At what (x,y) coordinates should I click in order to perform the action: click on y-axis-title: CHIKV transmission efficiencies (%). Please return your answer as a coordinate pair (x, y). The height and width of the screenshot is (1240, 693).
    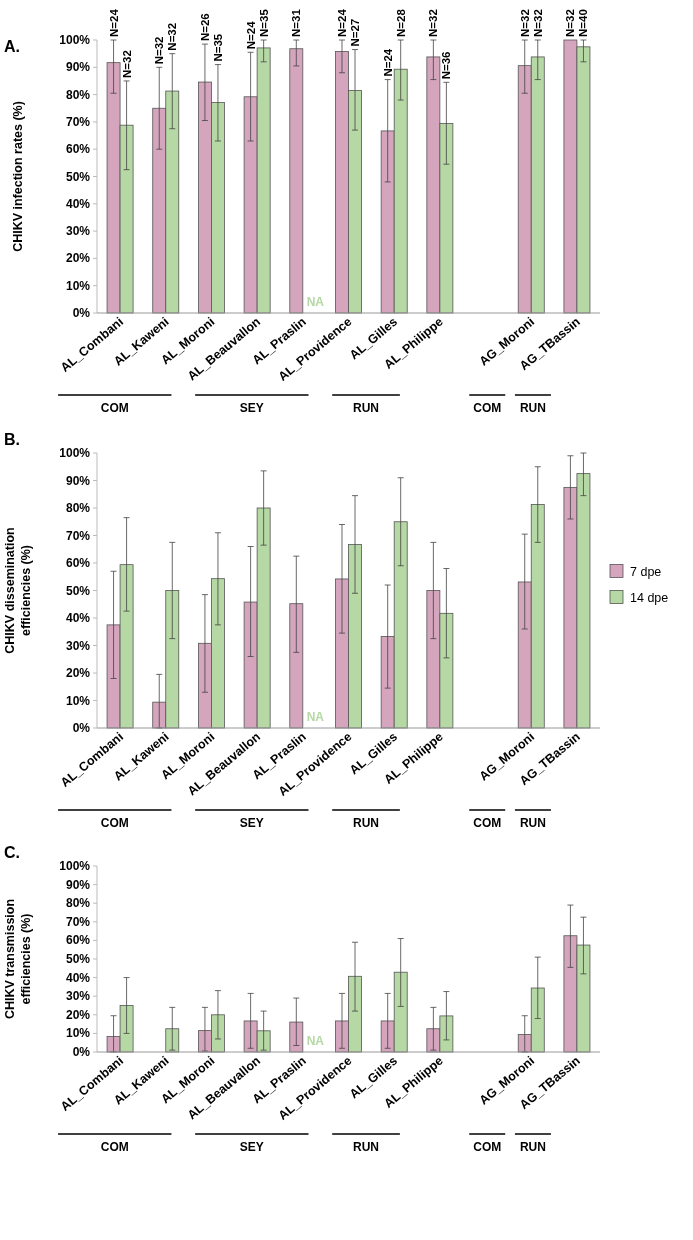
    Looking at the image, I should click on (18, 959).